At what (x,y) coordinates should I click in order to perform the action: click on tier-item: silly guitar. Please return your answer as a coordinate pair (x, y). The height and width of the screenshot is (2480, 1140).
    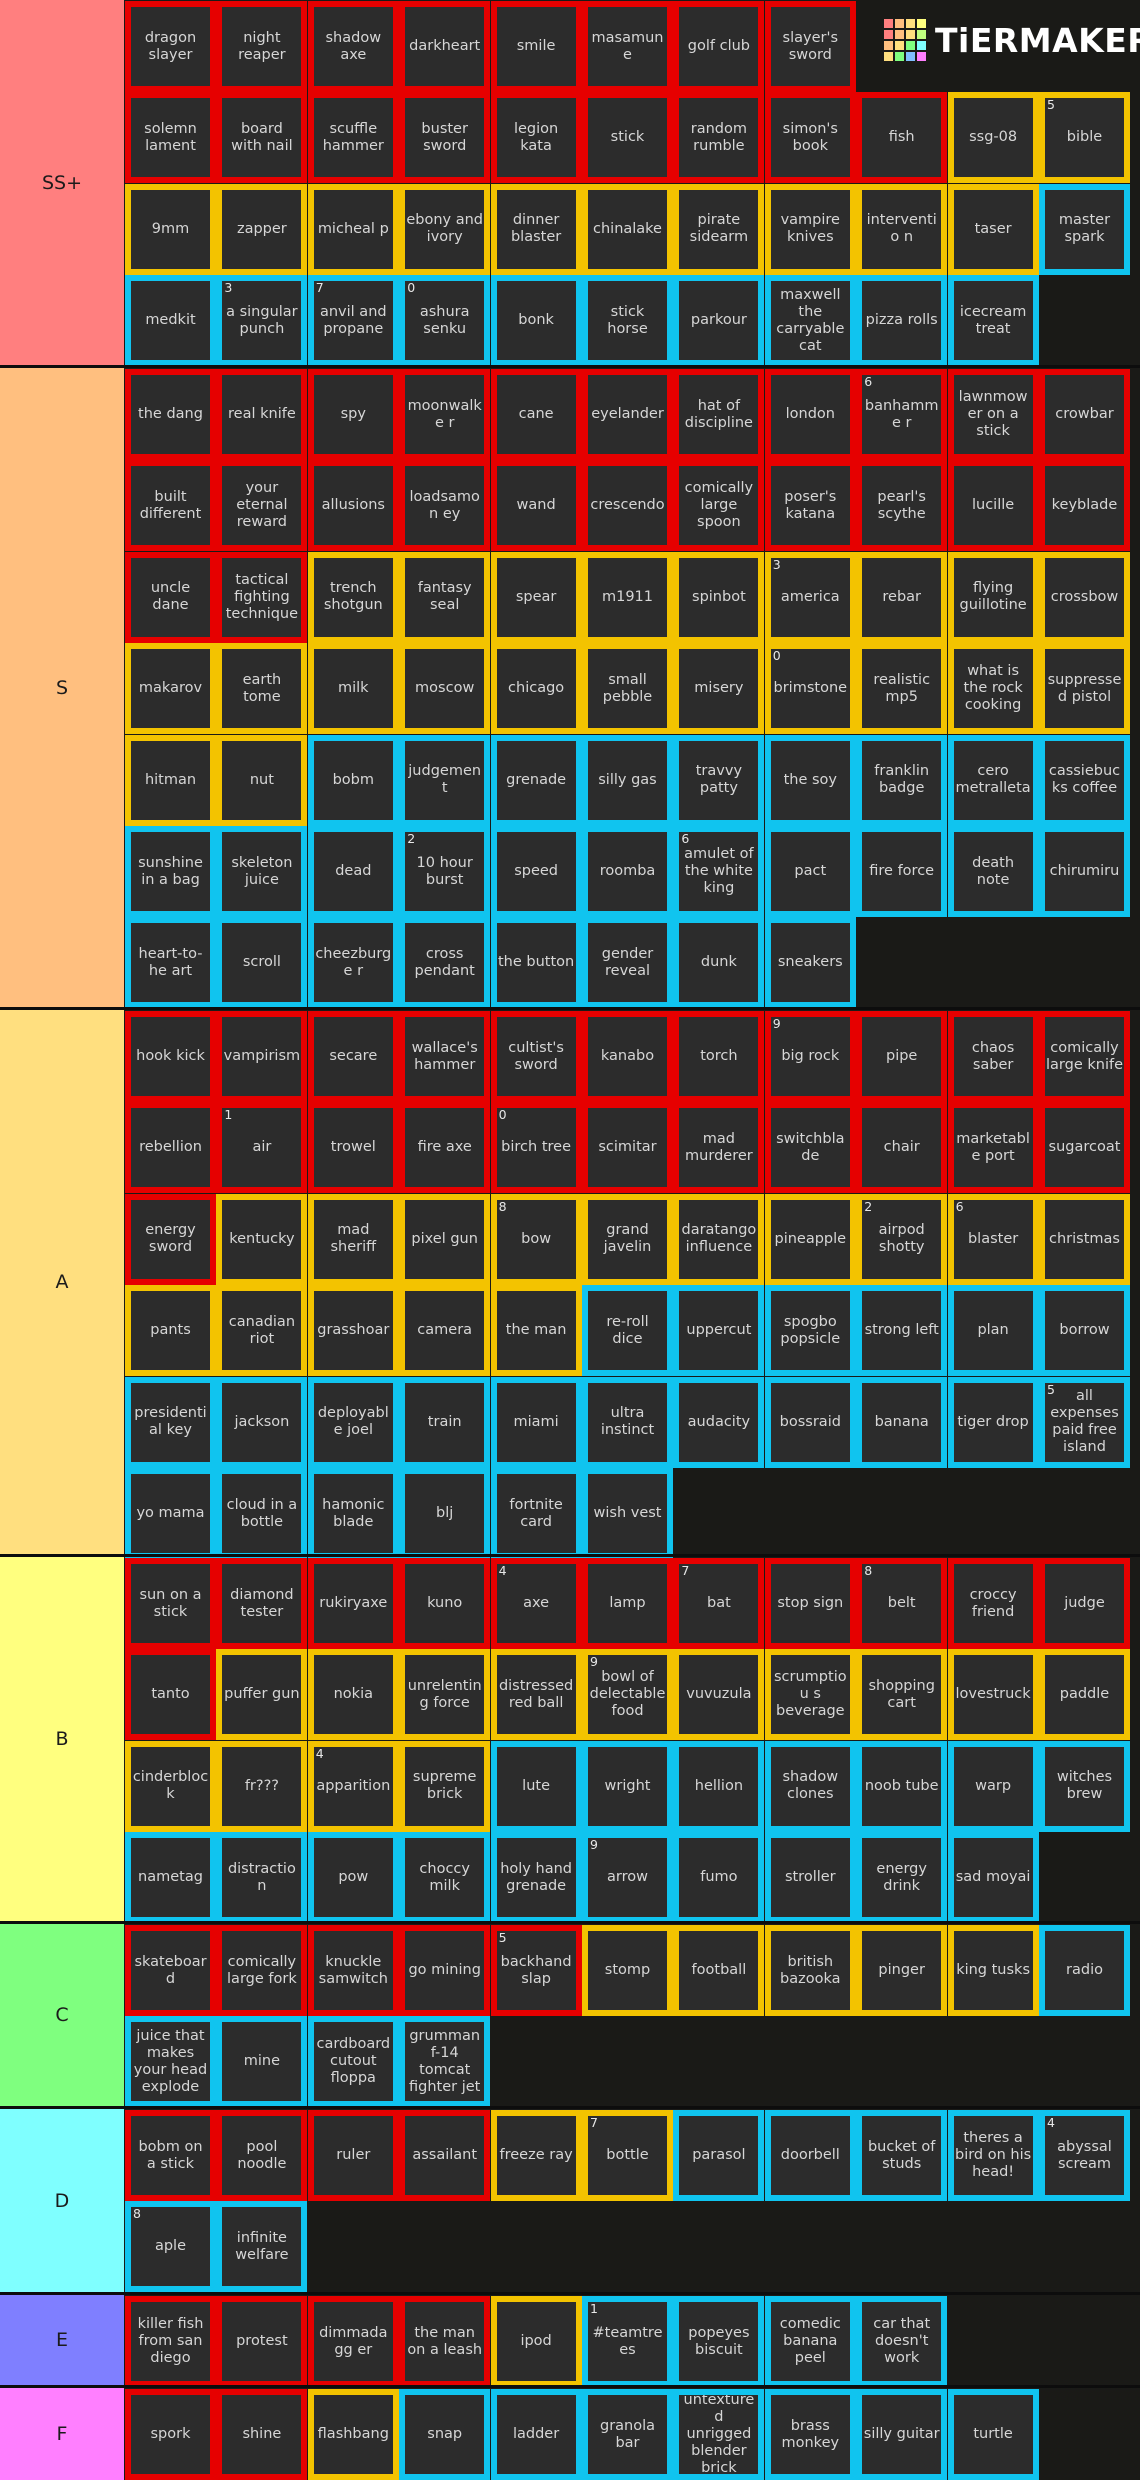
    Looking at the image, I should click on (902, 2434).